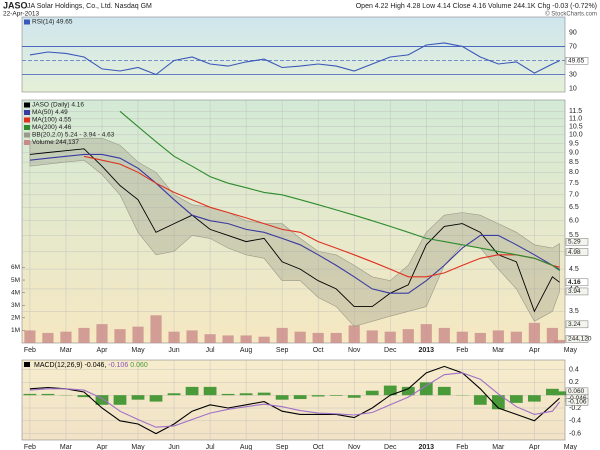 The height and width of the screenshot is (450, 600). Describe the element at coordinates (574, 369) in the screenshot. I see `y-tick-label: 0.4` at that location.